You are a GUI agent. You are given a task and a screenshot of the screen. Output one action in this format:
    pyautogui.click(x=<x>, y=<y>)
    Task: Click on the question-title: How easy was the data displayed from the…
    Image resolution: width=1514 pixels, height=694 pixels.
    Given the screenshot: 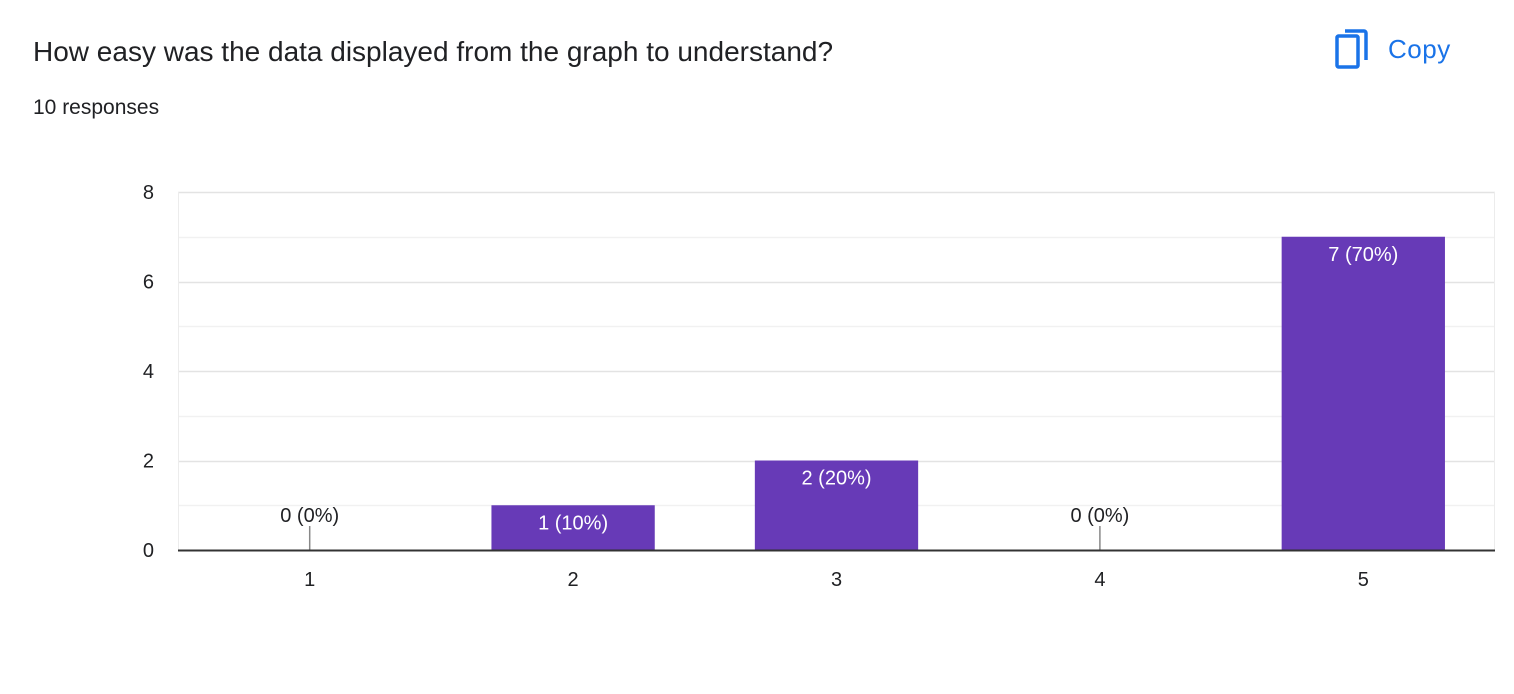 What is the action you would take?
    pyautogui.click(x=433, y=51)
    